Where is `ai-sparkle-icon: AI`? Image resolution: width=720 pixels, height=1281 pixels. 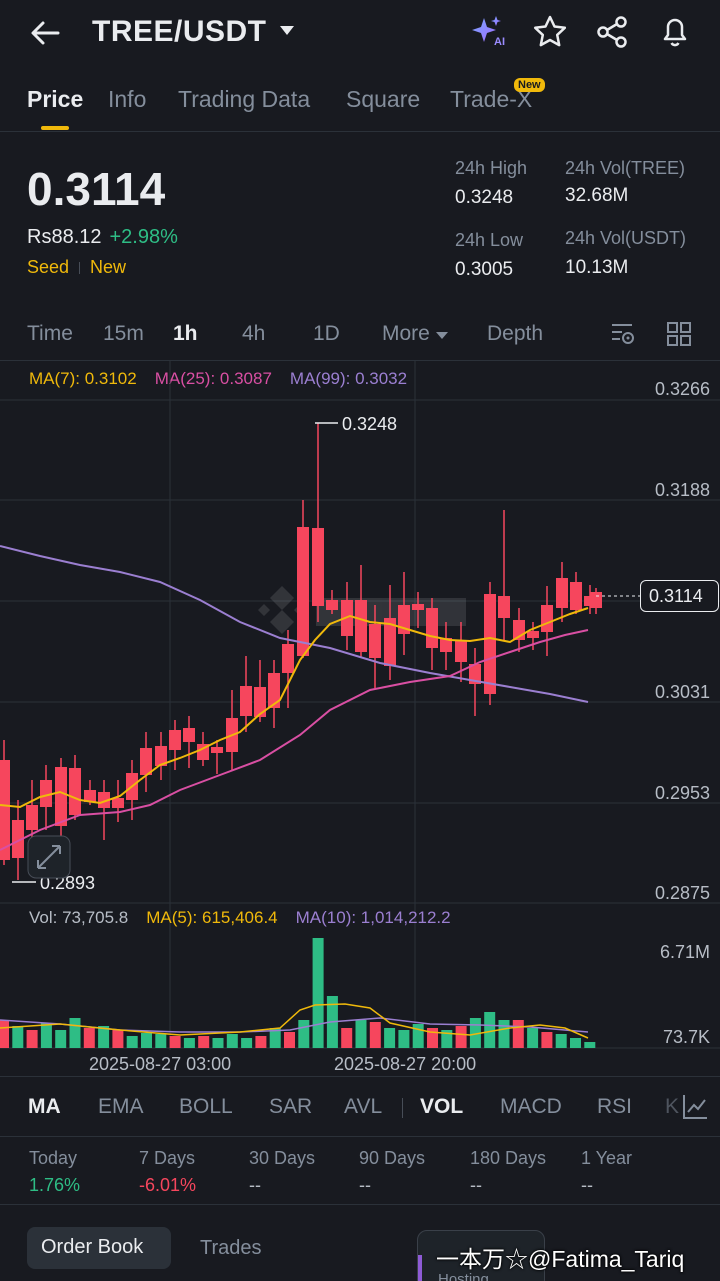 ai-sparkle-icon: AI is located at coordinates (489, 32).